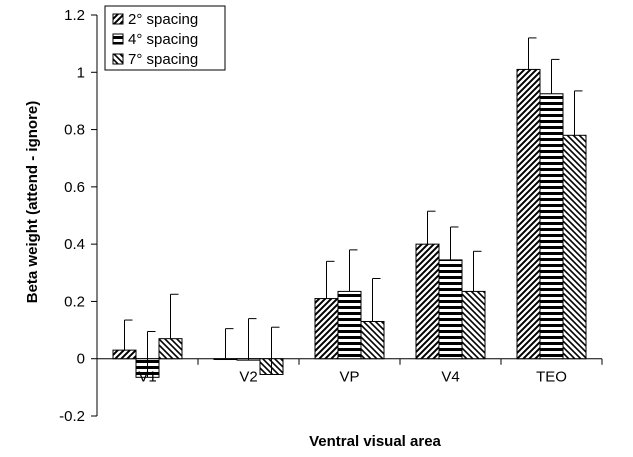 This screenshot has width=633, height=457. Describe the element at coordinates (551, 377) in the screenshot. I see `x-tick-label-teo: TEO` at that location.